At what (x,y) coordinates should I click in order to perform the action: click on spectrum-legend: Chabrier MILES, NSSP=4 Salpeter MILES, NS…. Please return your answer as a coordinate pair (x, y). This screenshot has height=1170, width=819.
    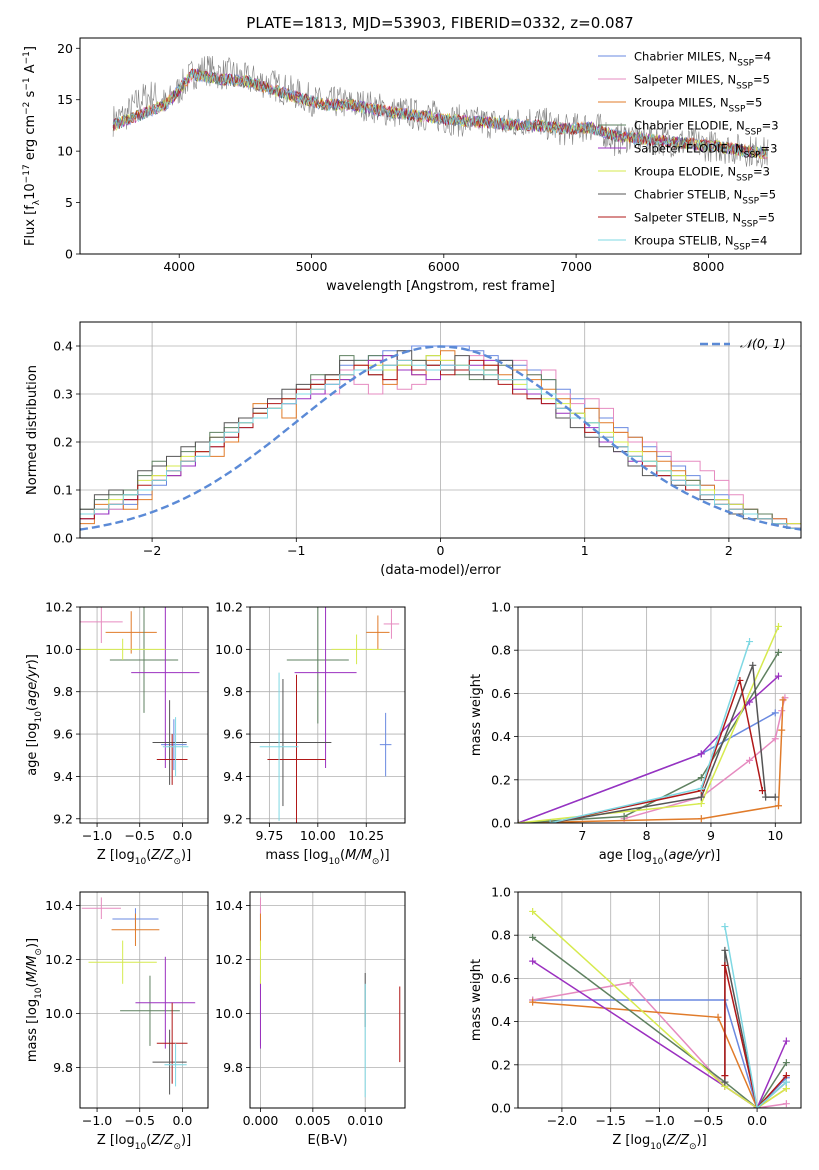
    Looking at the image, I should click on (688, 151).